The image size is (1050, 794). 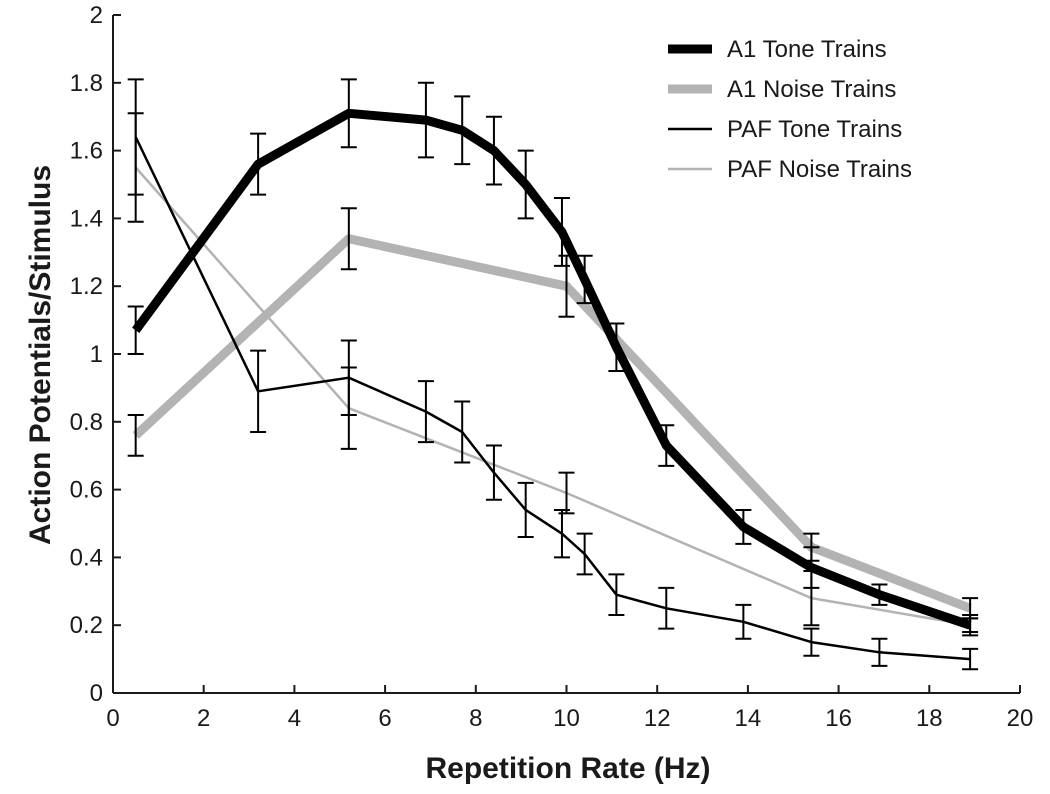 What do you see at coordinates (86, 218) in the screenshot?
I see `y-tick-label: 1.4` at bounding box center [86, 218].